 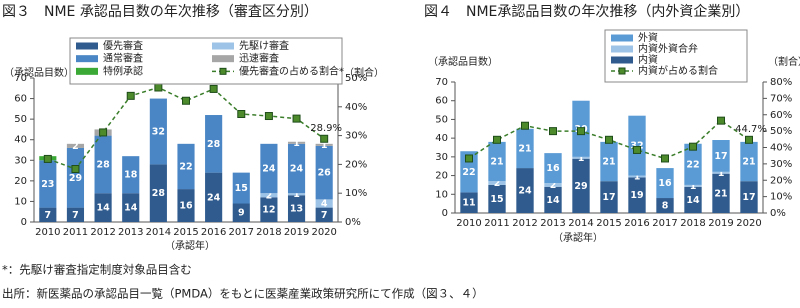 I want to click on x-tick-label: 2014, so click(x=158, y=232).